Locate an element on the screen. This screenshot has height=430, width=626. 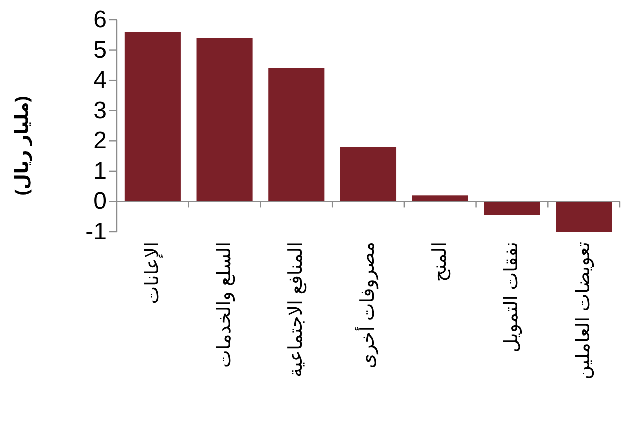
y-tick-label: 1 is located at coordinates (100, 171).